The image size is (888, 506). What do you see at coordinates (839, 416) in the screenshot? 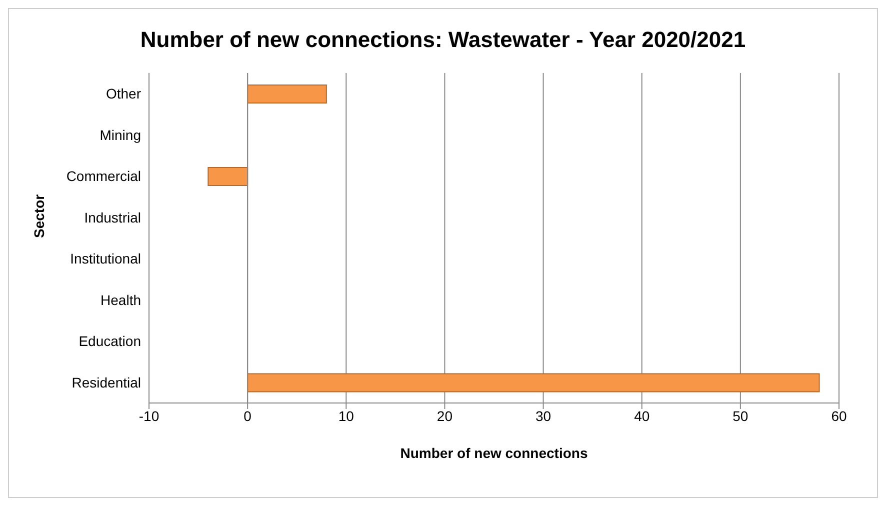
I see `x-tick-label: 60` at bounding box center [839, 416].